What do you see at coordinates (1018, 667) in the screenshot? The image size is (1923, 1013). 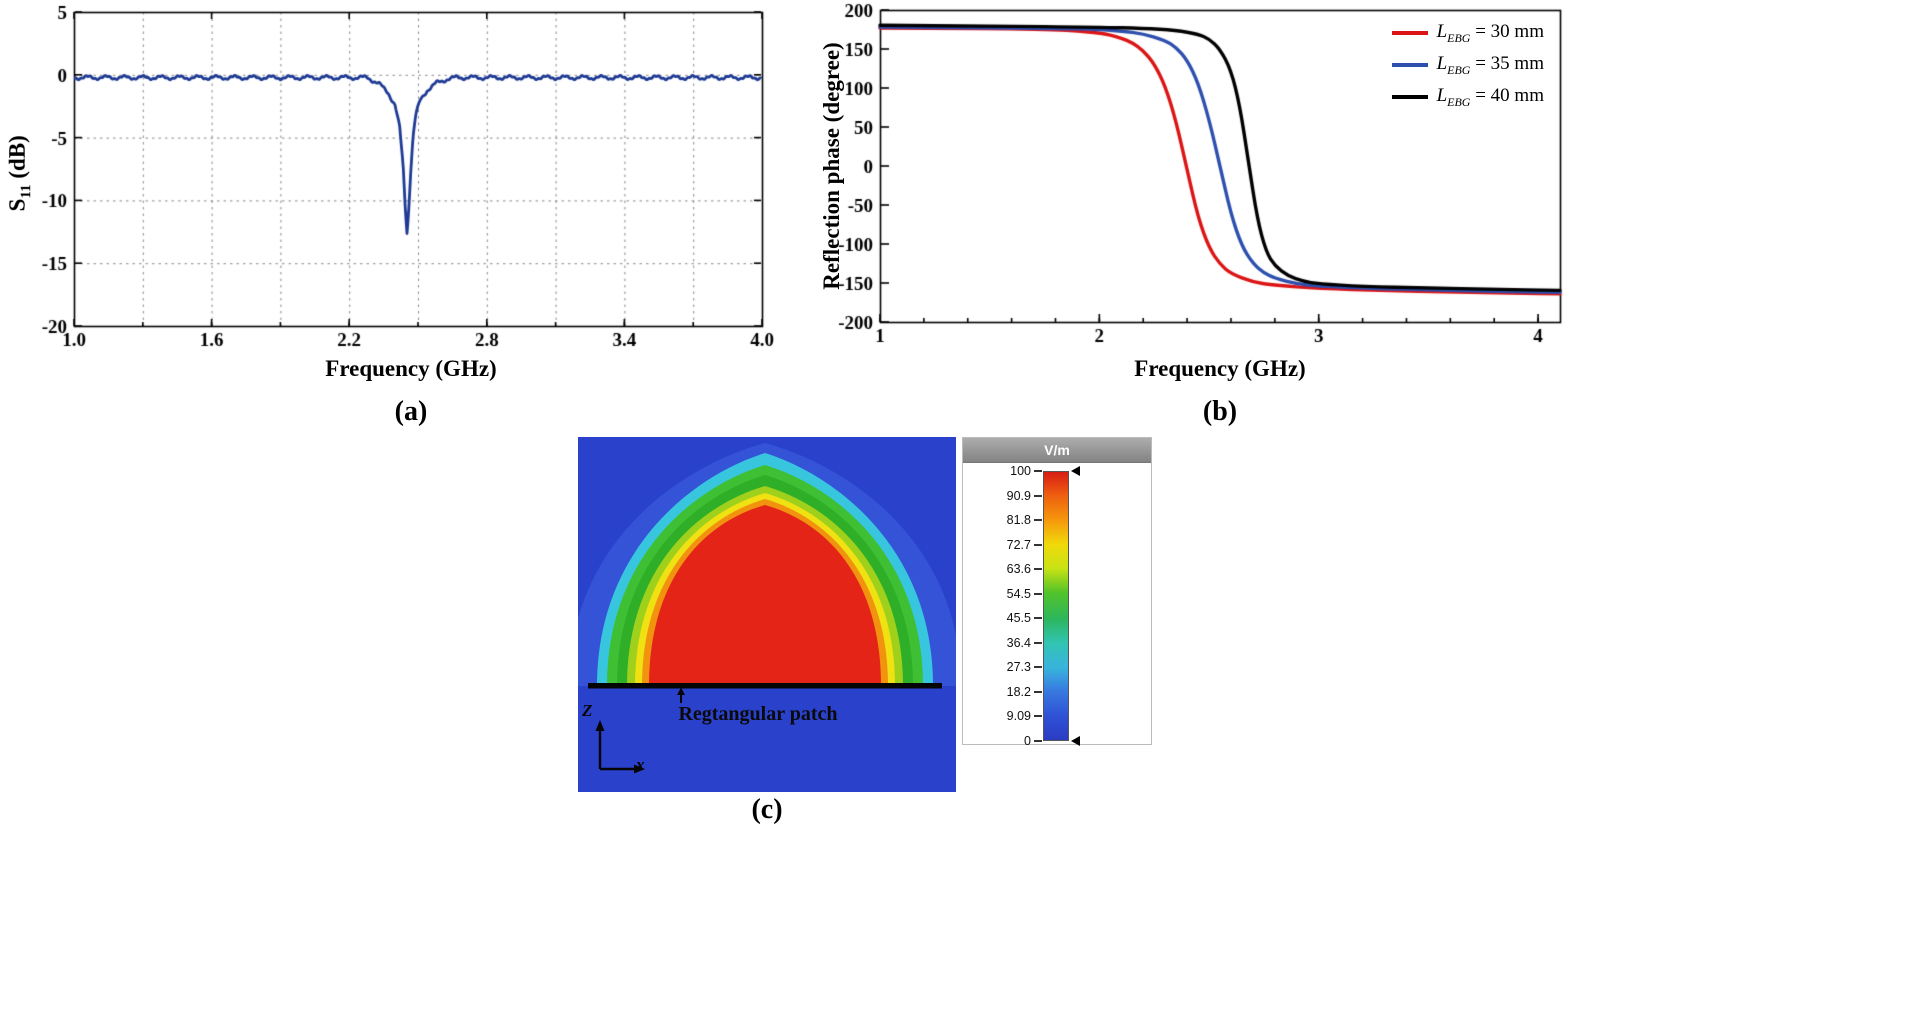 I see `colorbar-tick-label: 27.3` at bounding box center [1018, 667].